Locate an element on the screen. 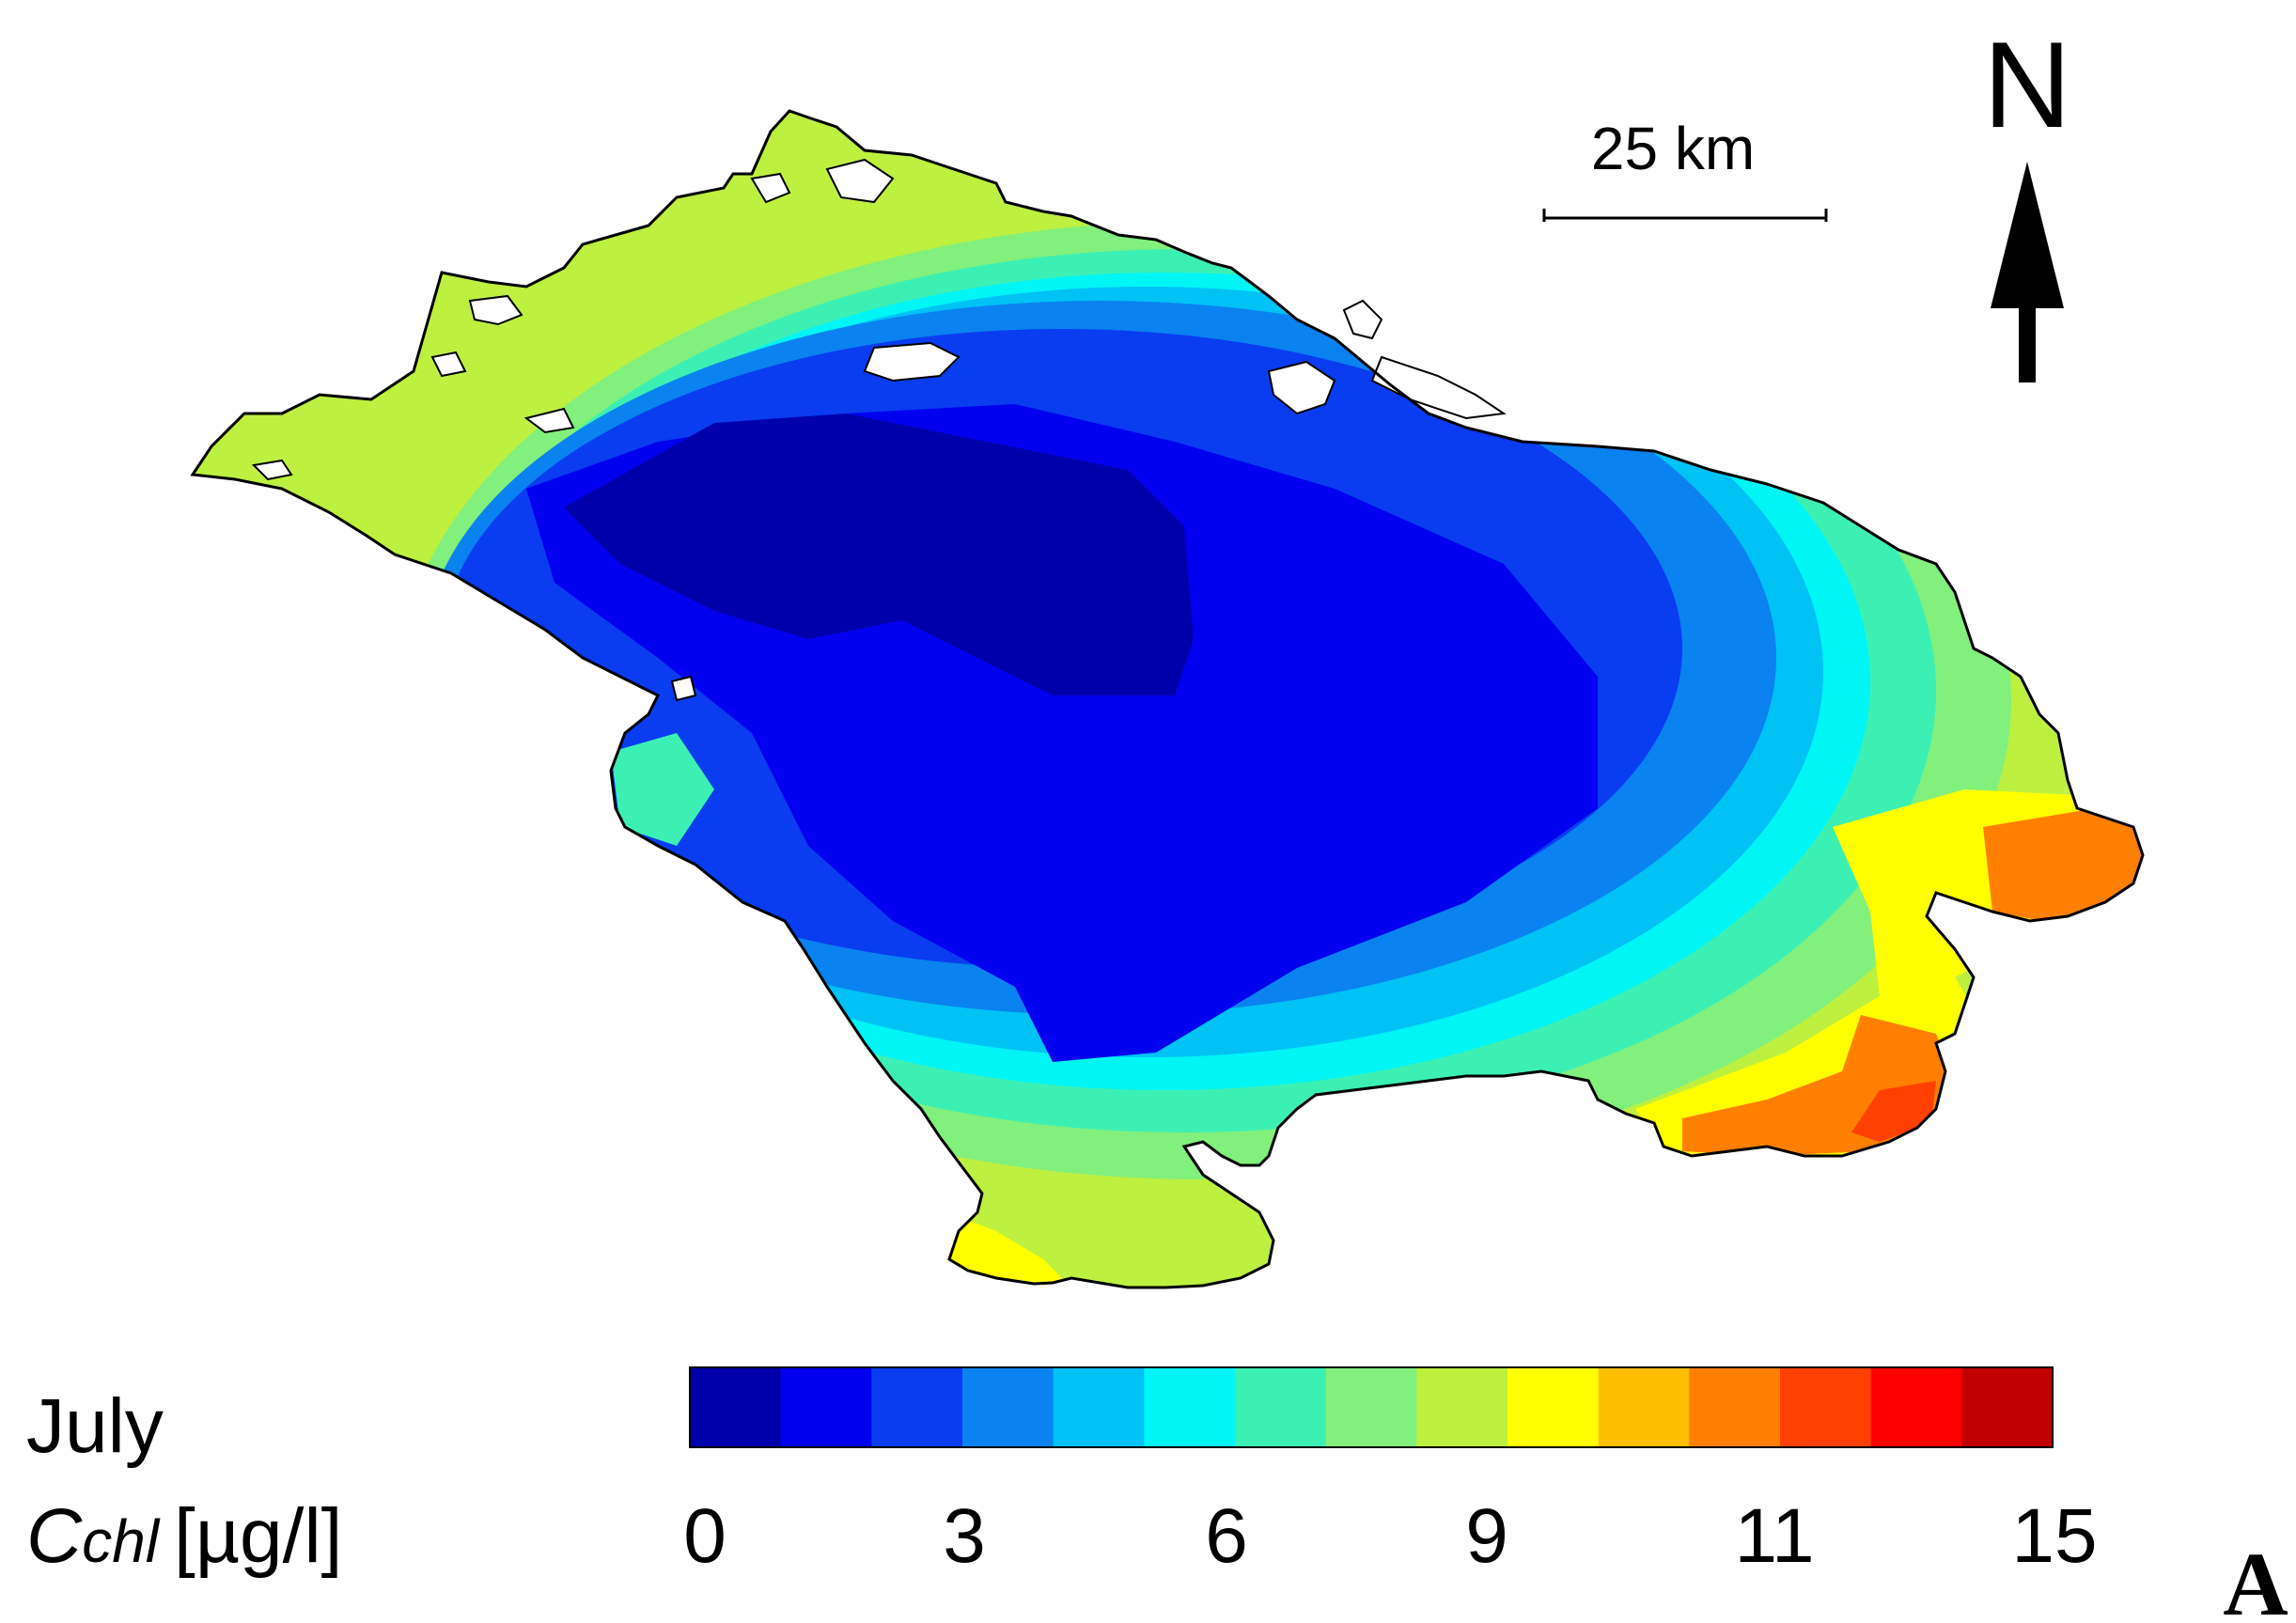  north-arrow: N is located at coordinates (2027, 199).